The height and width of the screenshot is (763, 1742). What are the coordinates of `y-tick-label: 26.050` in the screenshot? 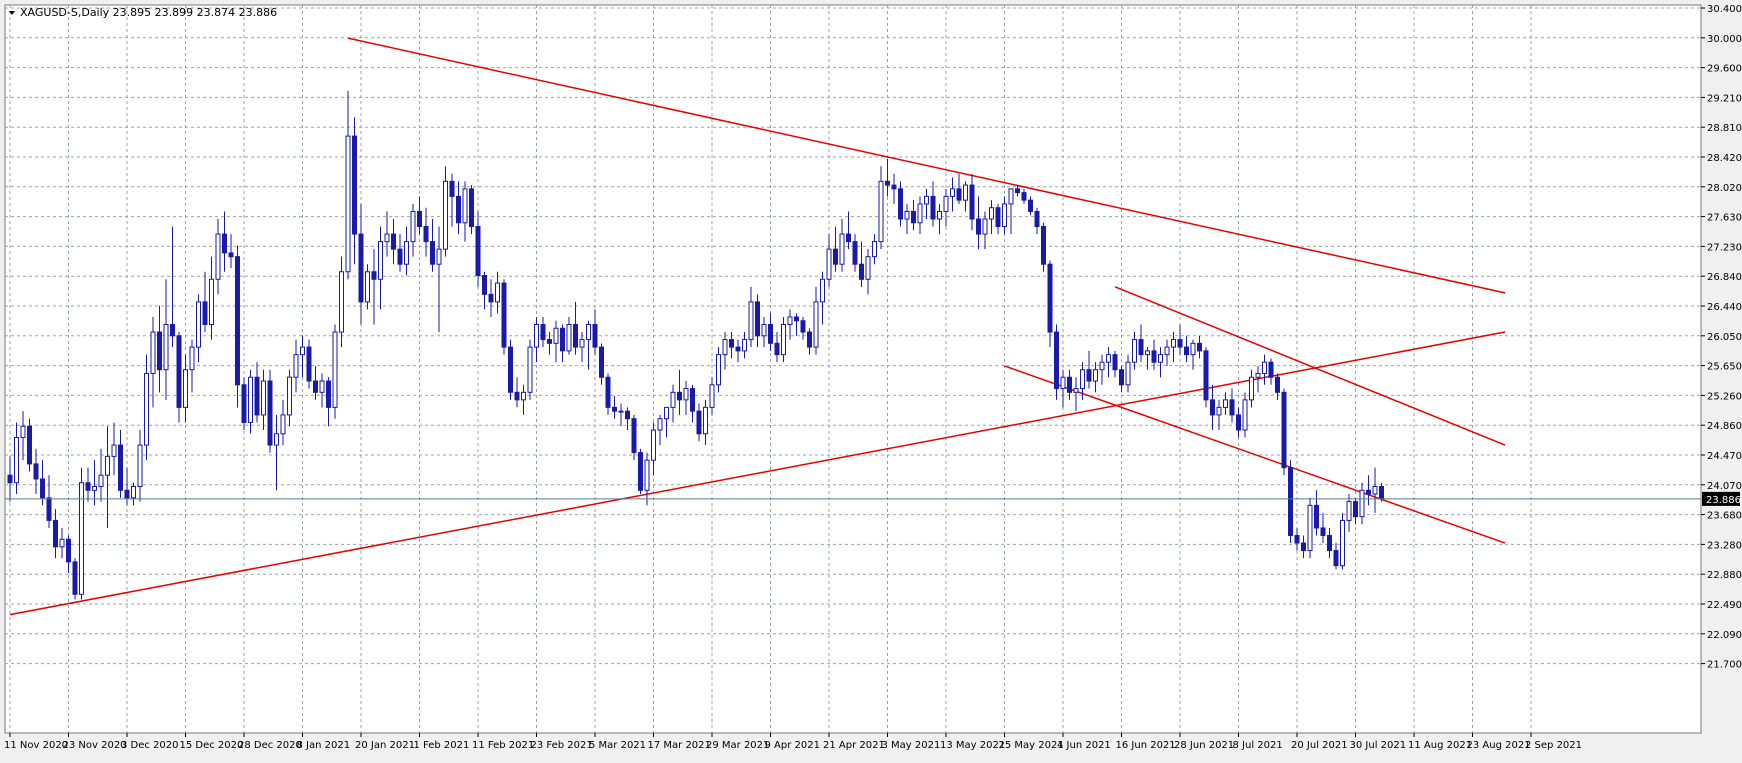 It's located at (1724, 337).